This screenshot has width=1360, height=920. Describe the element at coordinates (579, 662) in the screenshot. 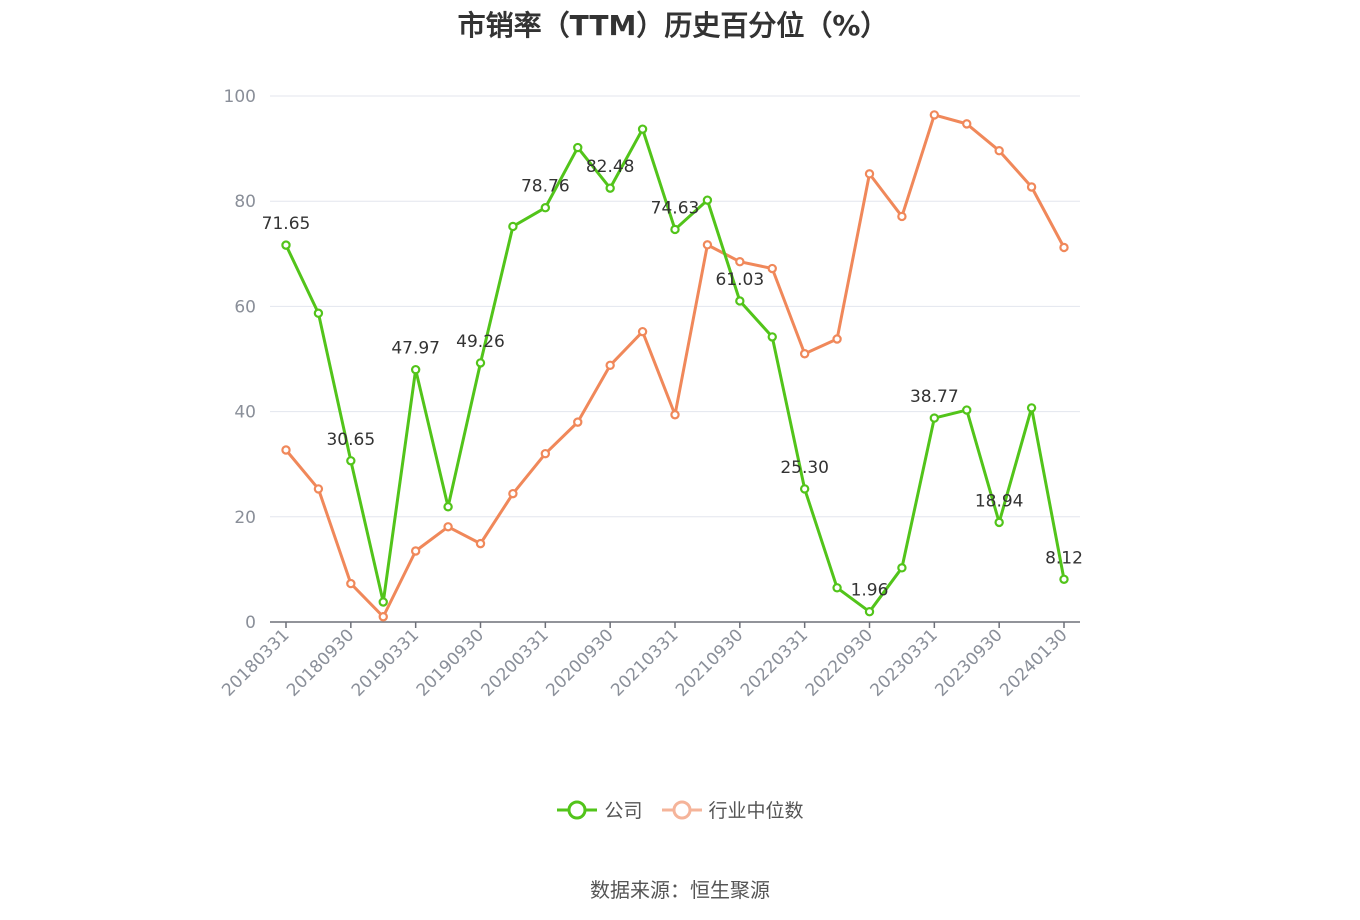

I see `x-tick-label: 20200930` at that location.